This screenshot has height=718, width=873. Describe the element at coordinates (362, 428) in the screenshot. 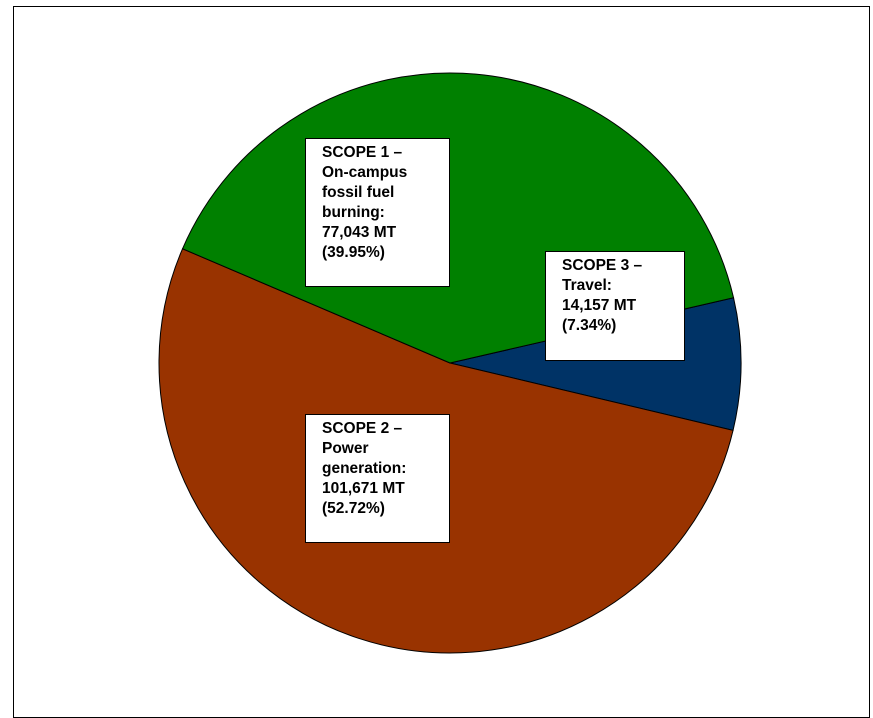

I see `label-scope2-line: SCOPE 2 –` at that location.